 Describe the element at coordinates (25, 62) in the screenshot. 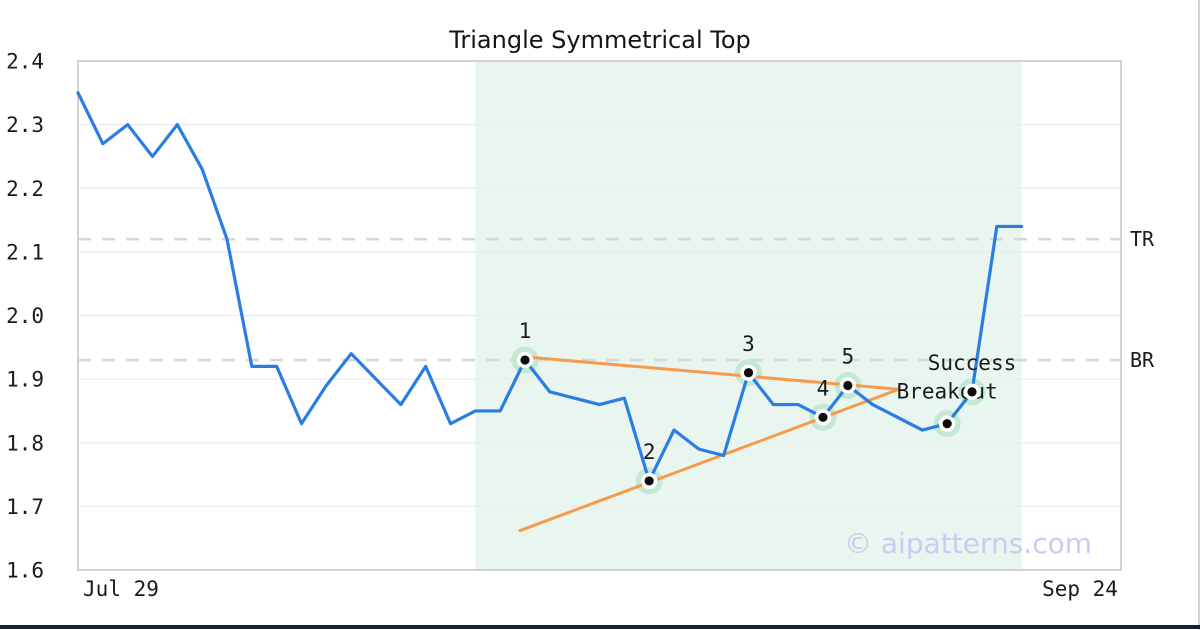

I see `y-tick-label: 2.4` at that location.